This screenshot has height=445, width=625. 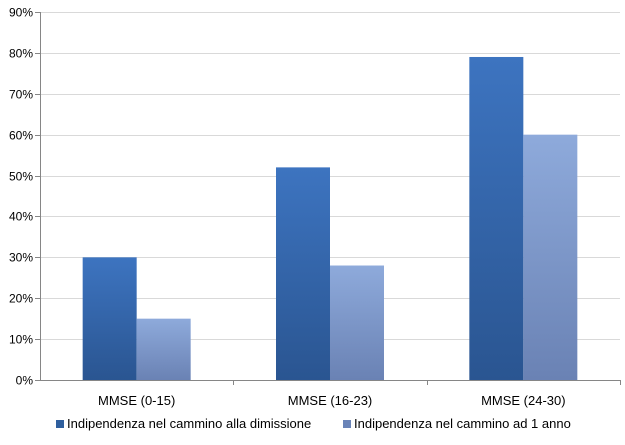 What do you see at coordinates (21, 217) in the screenshot?
I see `y-tick-label: 40%` at bounding box center [21, 217].